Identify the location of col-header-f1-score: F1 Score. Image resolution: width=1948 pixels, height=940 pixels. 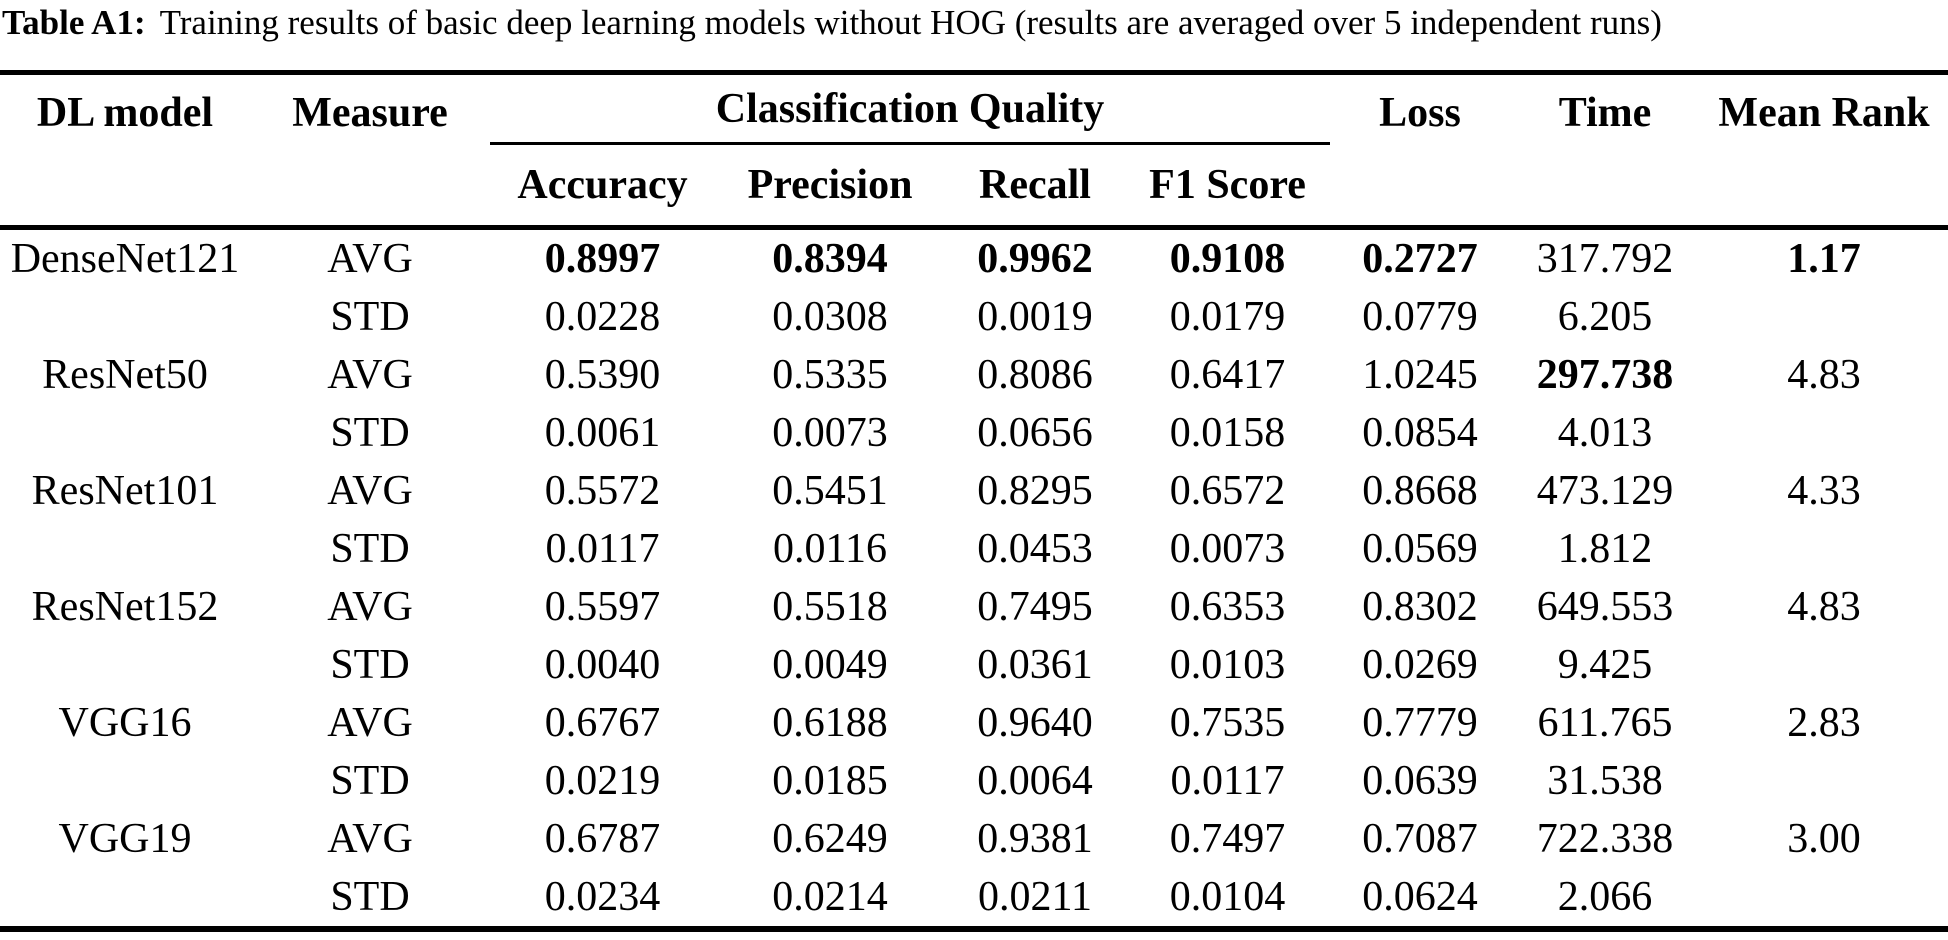
(1227, 185).